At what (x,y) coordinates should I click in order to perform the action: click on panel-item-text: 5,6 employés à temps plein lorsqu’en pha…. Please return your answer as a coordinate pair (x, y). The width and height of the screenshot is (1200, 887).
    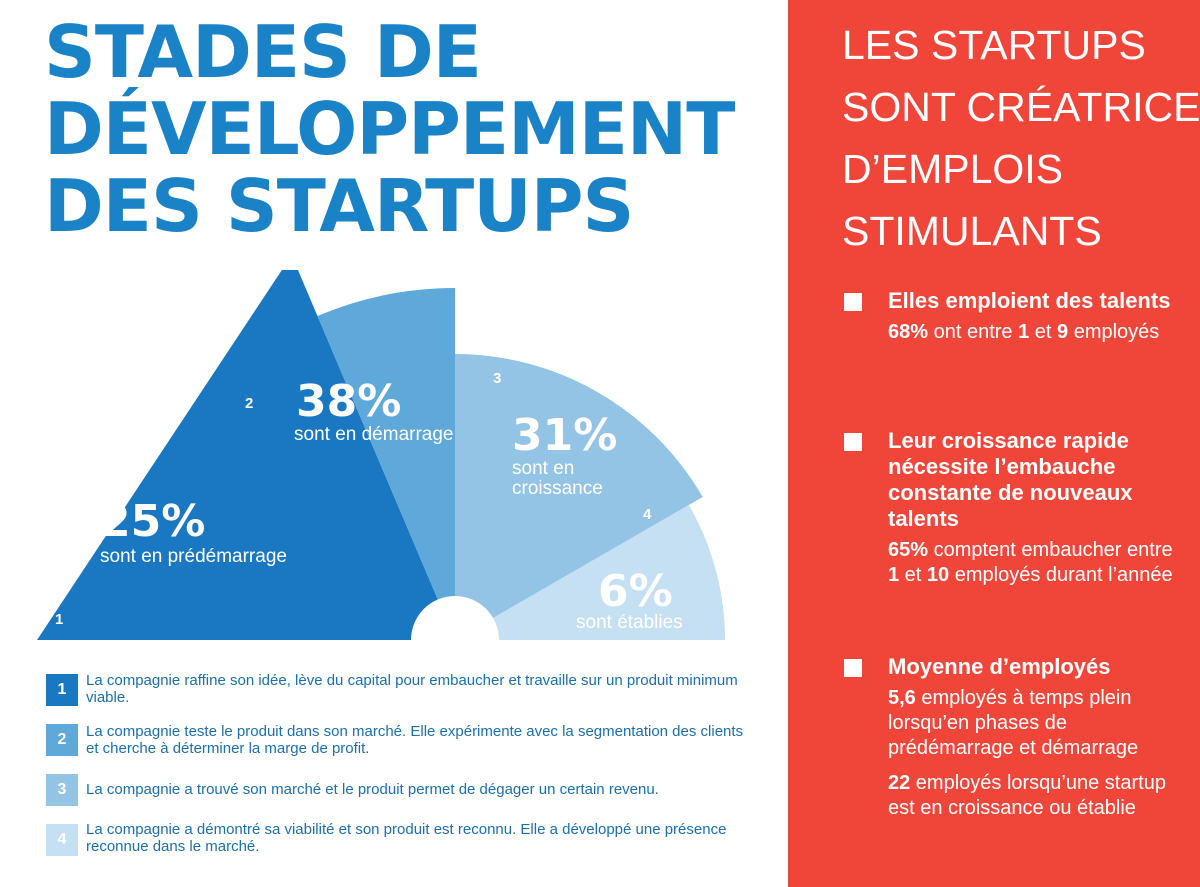
    Looking at the image, I should click on (1031, 723).